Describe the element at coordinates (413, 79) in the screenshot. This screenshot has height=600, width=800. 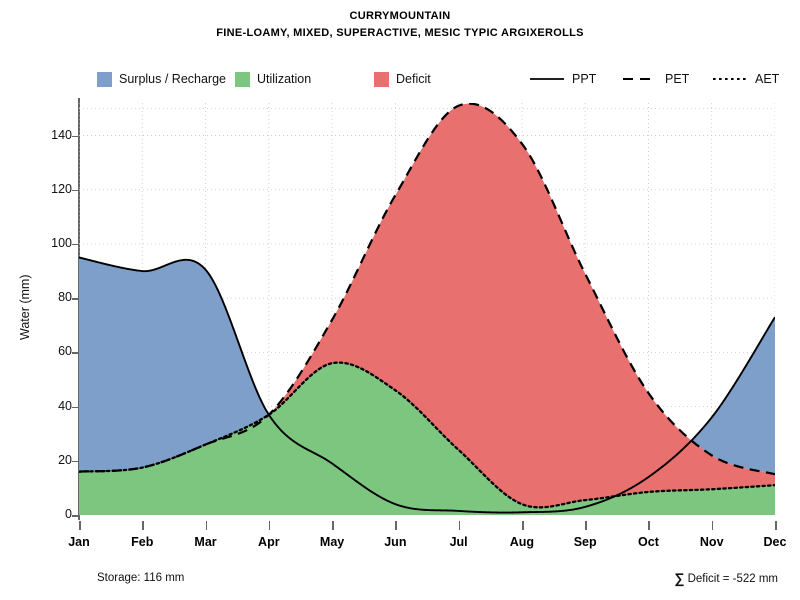
I see `legend-label-deficit: Deficit` at that location.